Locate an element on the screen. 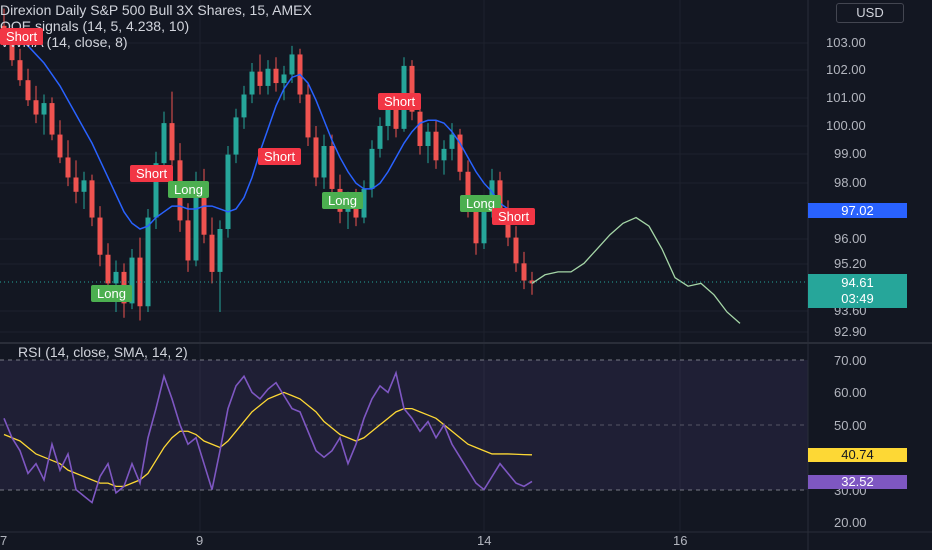 The width and height of the screenshot is (932, 550). price-tick: 100.00 is located at coordinates (846, 125).